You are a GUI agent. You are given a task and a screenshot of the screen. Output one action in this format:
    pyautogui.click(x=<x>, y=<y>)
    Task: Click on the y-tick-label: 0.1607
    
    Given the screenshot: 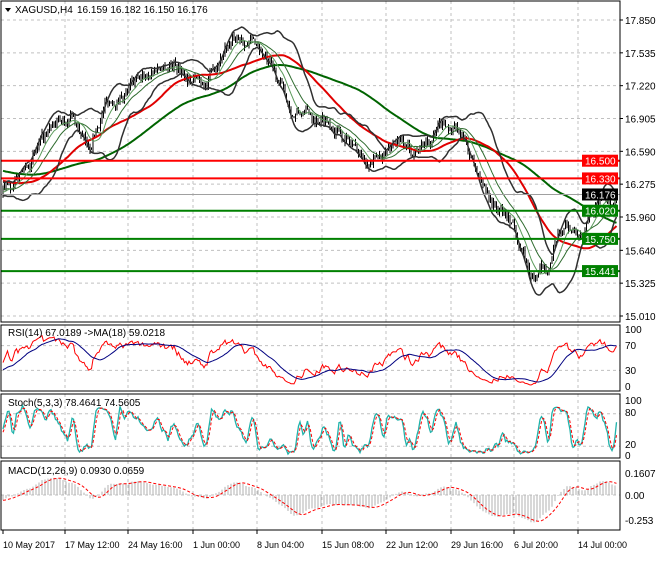 What is the action you would take?
    pyautogui.click(x=640, y=474)
    